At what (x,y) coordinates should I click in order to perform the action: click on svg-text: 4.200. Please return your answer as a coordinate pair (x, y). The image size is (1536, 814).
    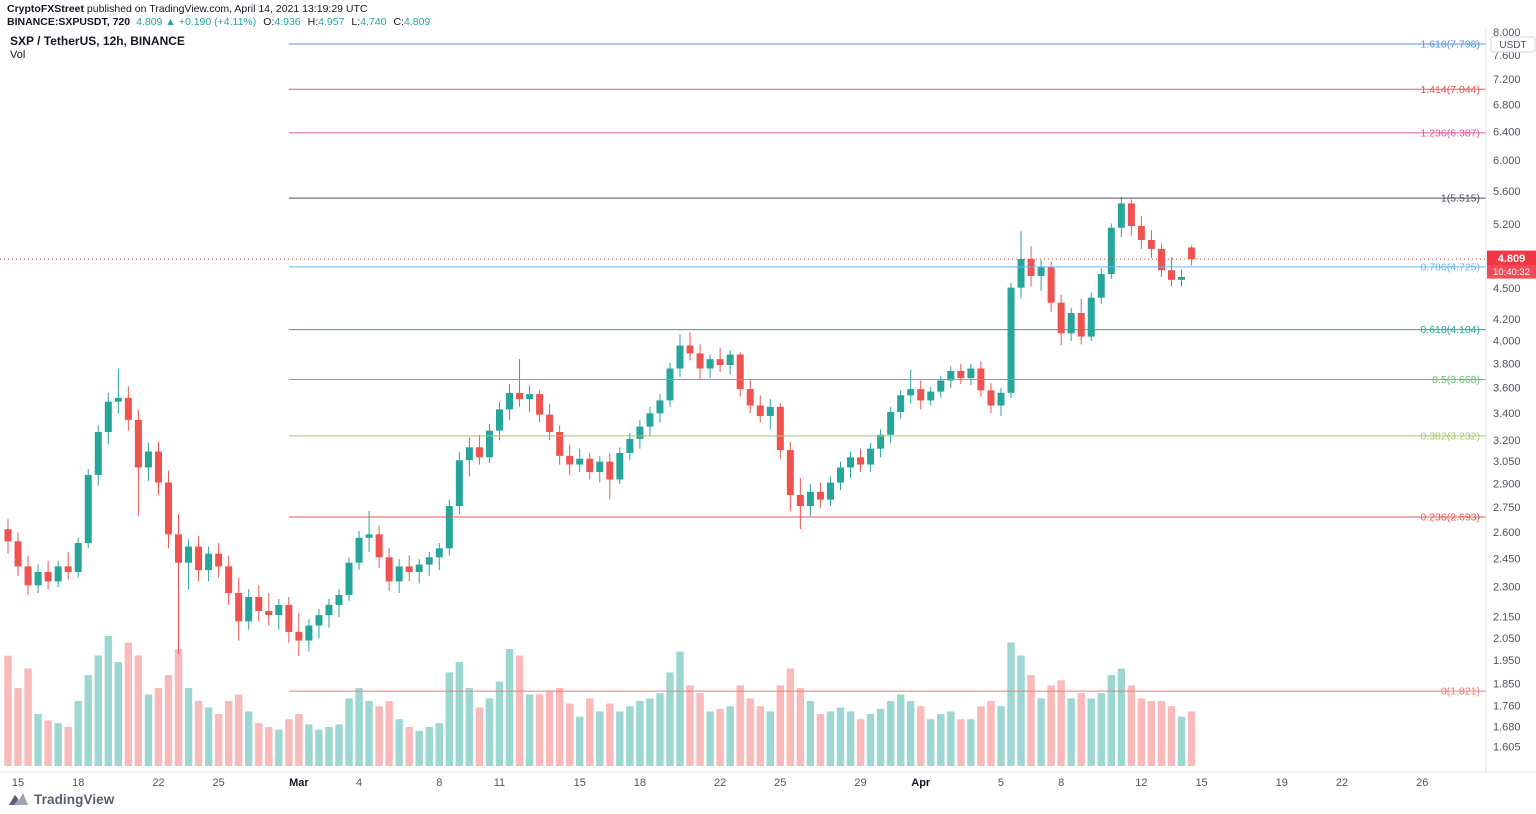
    Looking at the image, I should click on (1507, 320).